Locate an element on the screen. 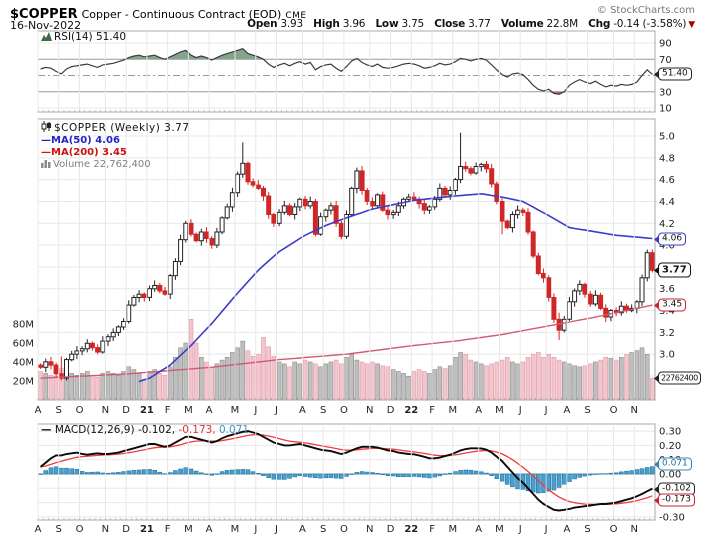  macd-legend: — MACD(12,26,9) -0.102, -0.173, 0.071 is located at coordinates (145, 430).